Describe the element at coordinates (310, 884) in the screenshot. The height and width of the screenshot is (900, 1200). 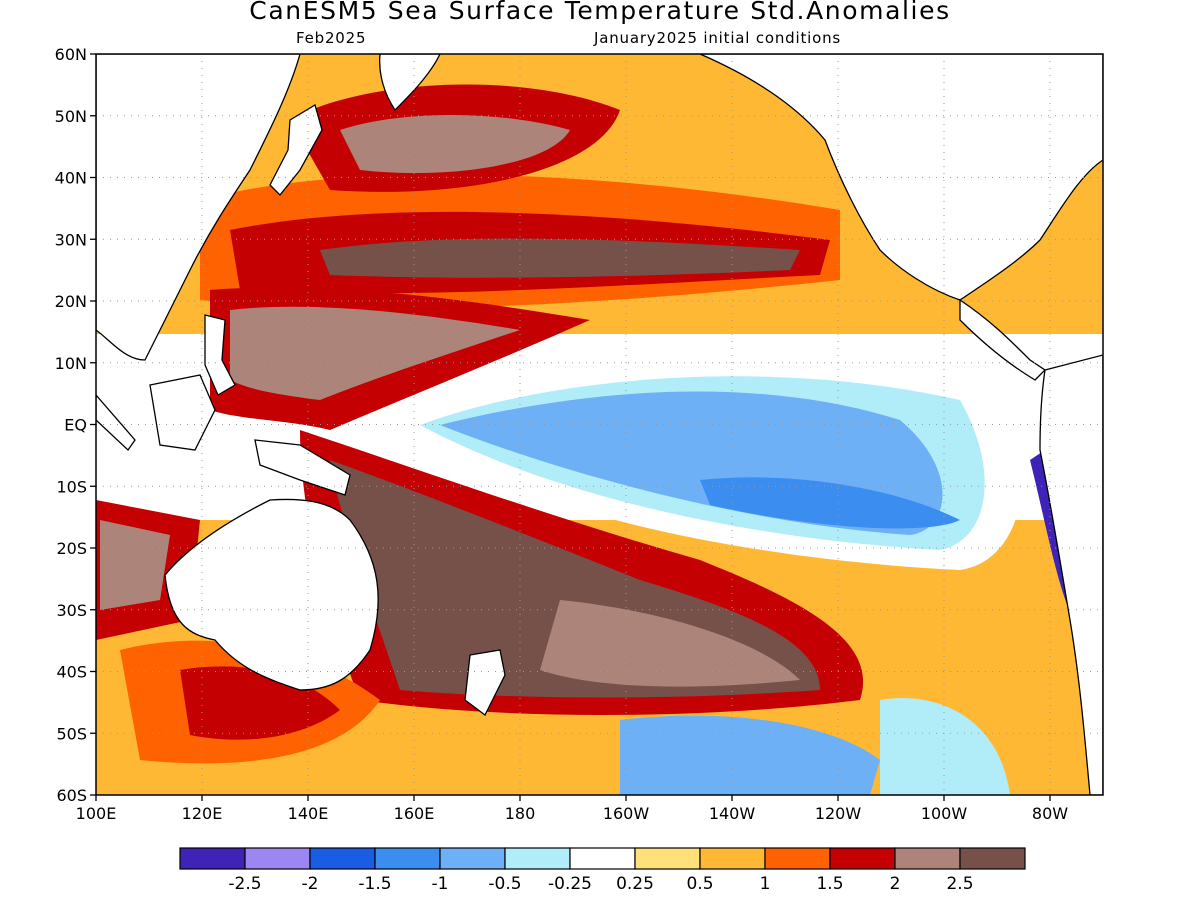
I see `colorbar-label: -2` at that location.